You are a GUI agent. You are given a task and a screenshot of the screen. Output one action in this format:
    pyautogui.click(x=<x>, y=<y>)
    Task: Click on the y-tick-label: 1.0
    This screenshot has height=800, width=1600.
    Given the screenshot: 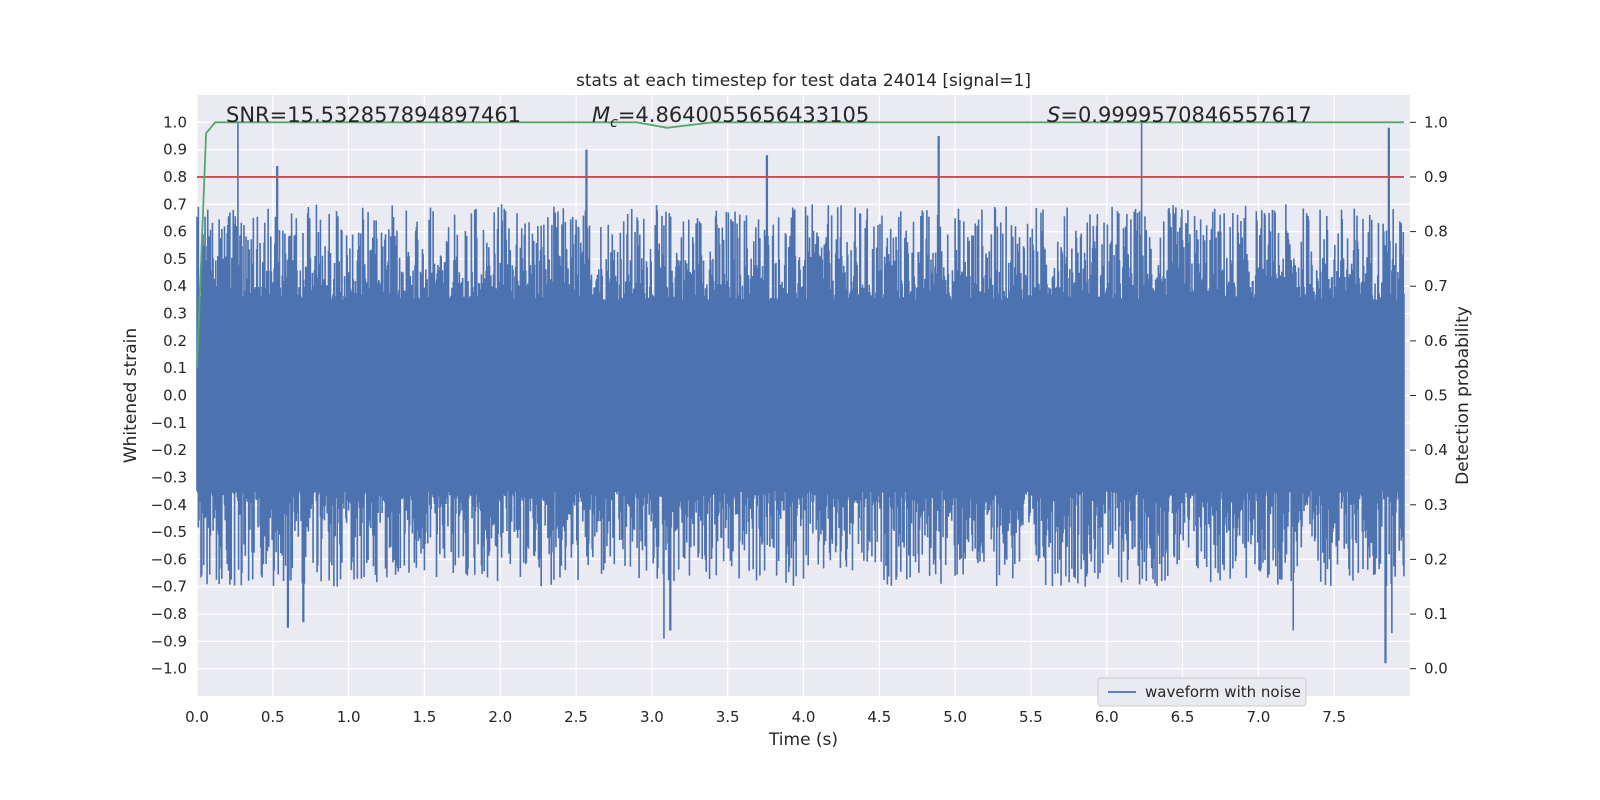 What is the action you would take?
    pyautogui.click(x=175, y=122)
    